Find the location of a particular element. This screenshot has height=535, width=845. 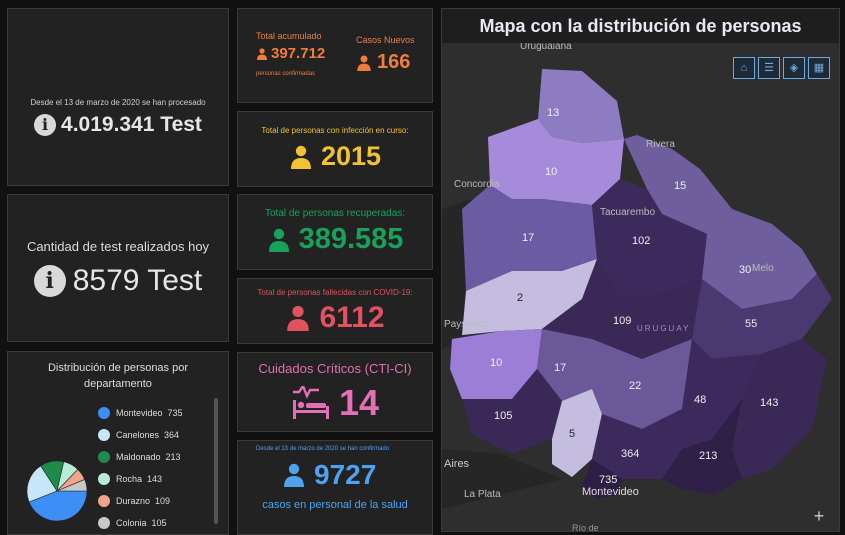

map-region-label: 109 is located at coordinates (622, 321).